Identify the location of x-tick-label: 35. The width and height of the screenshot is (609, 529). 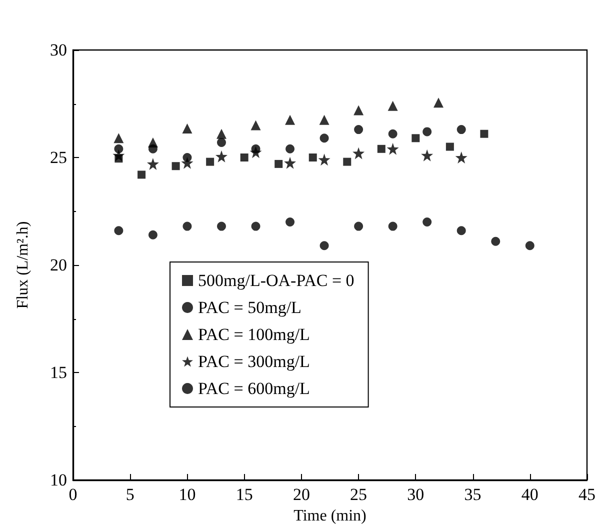
(473, 494).